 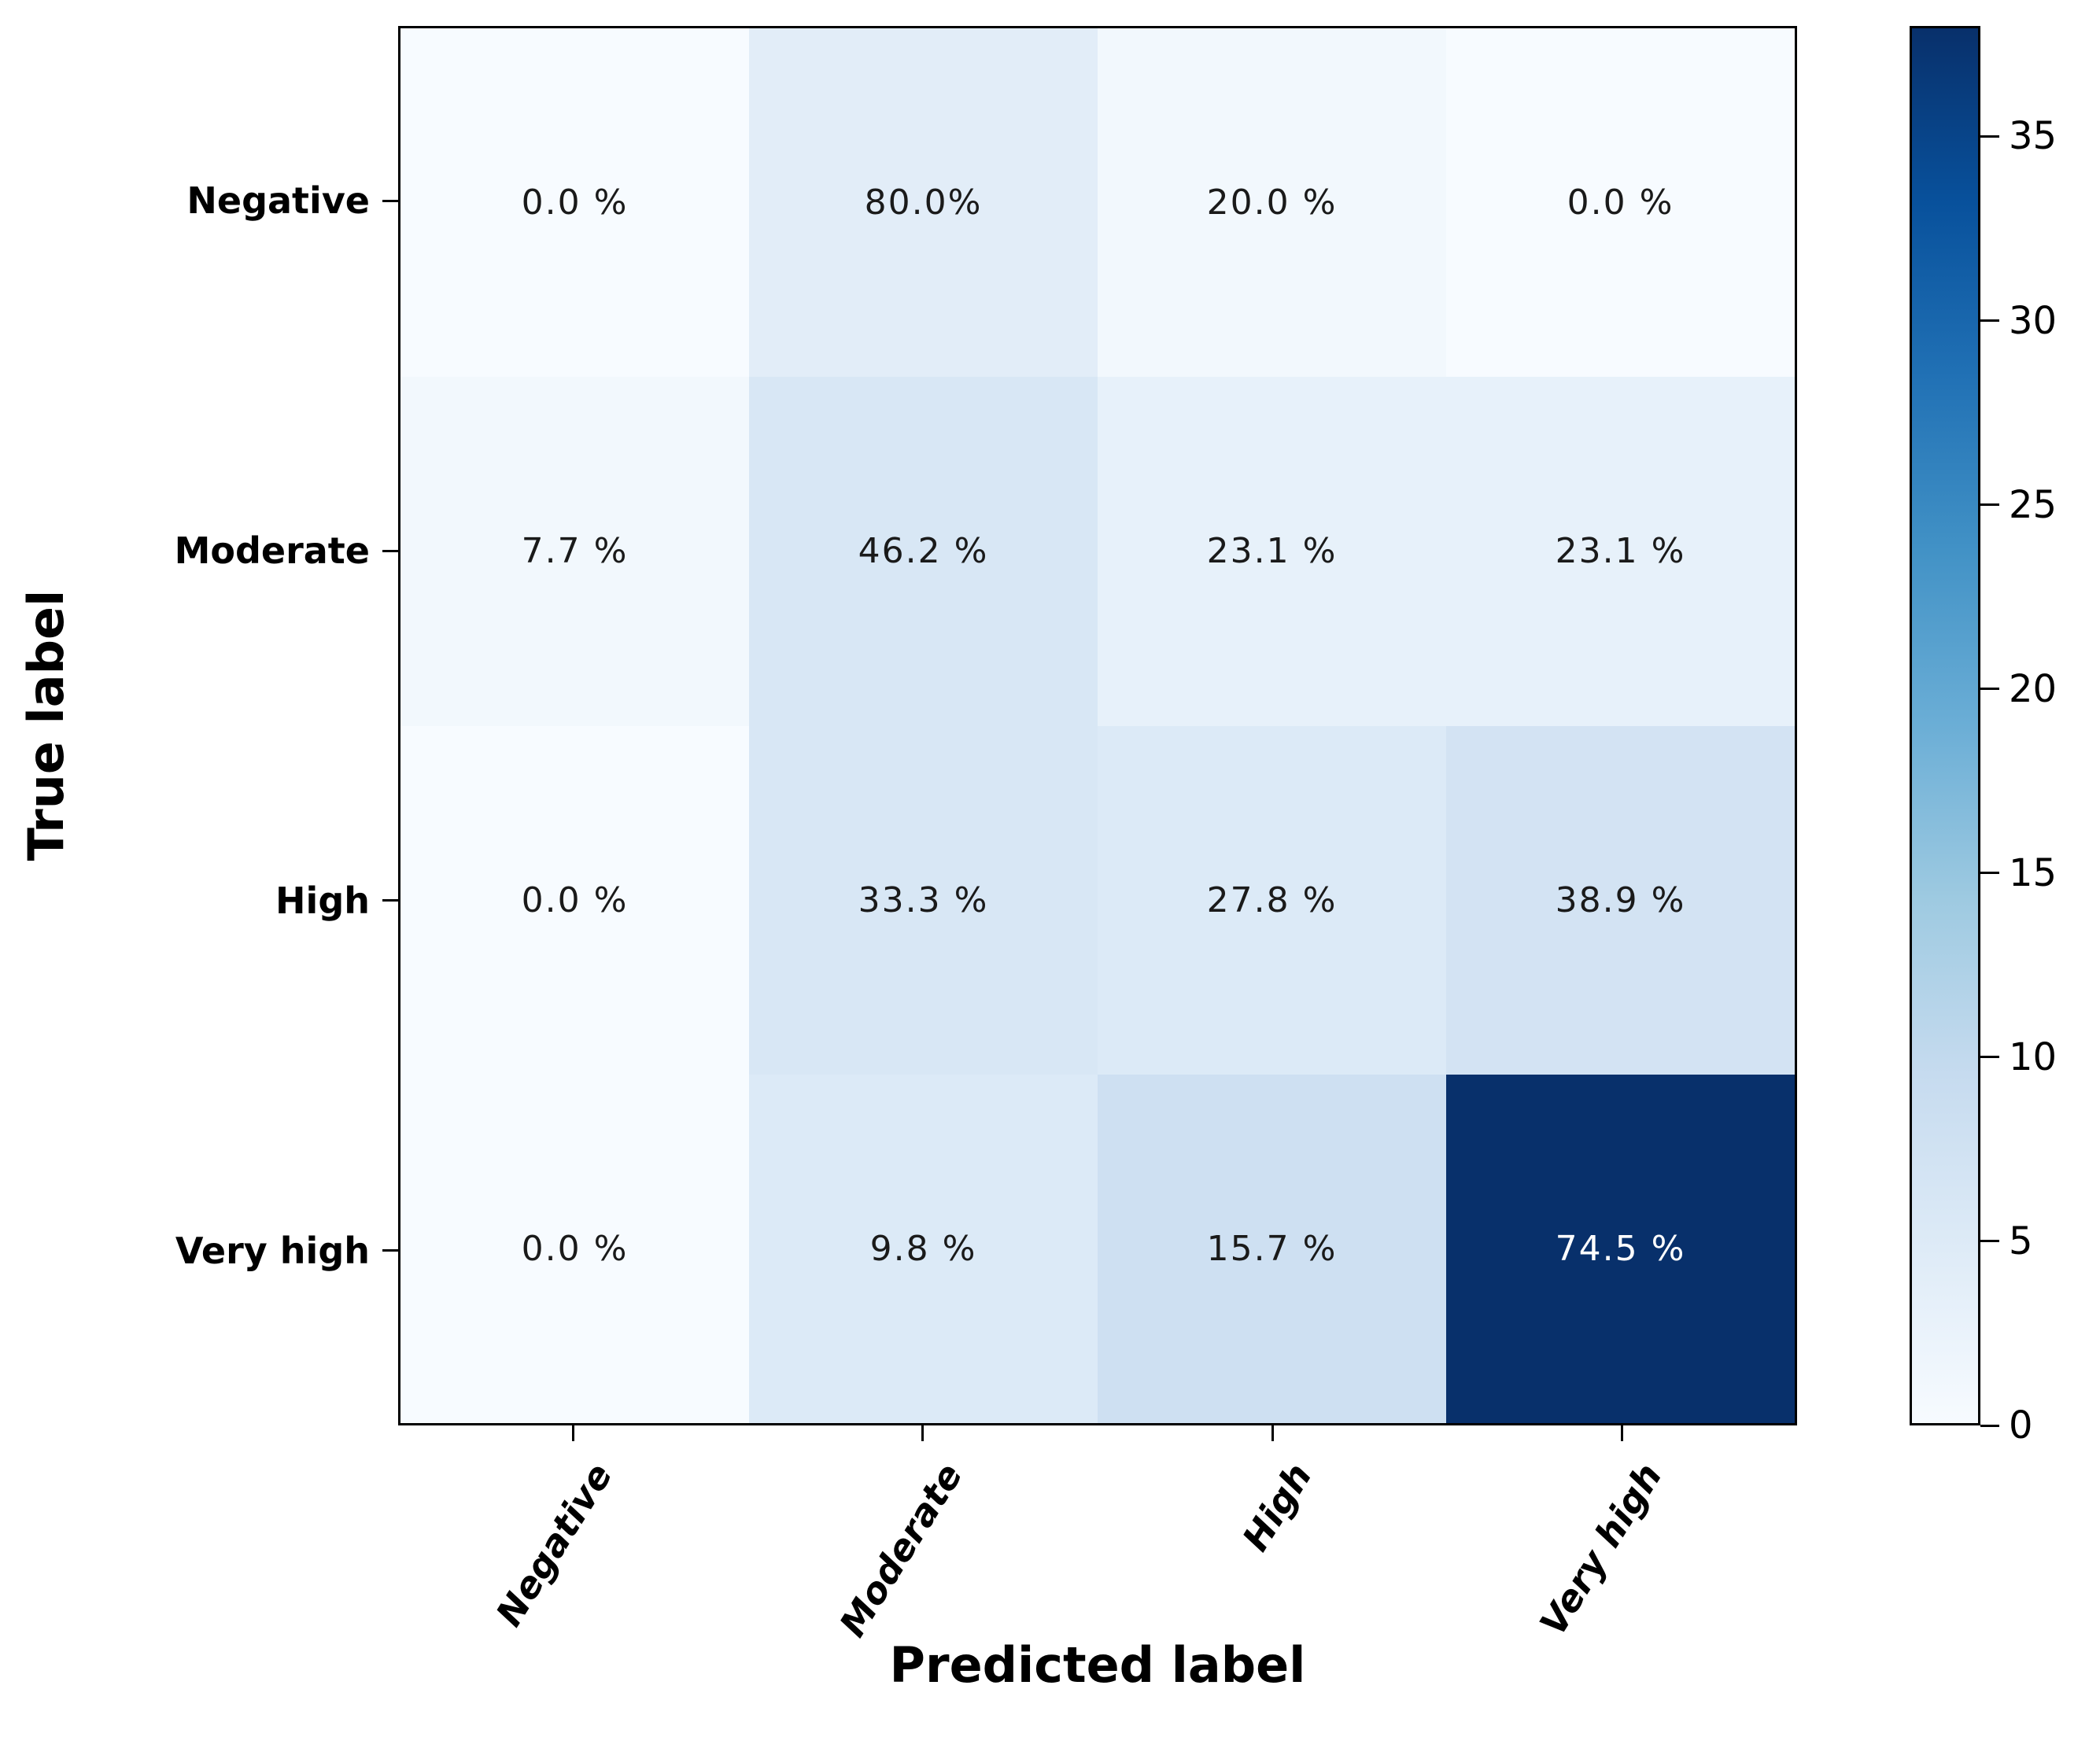 What do you see at coordinates (901, 1549) in the screenshot?
I see `x-tick-label: Moderate` at bounding box center [901, 1549].